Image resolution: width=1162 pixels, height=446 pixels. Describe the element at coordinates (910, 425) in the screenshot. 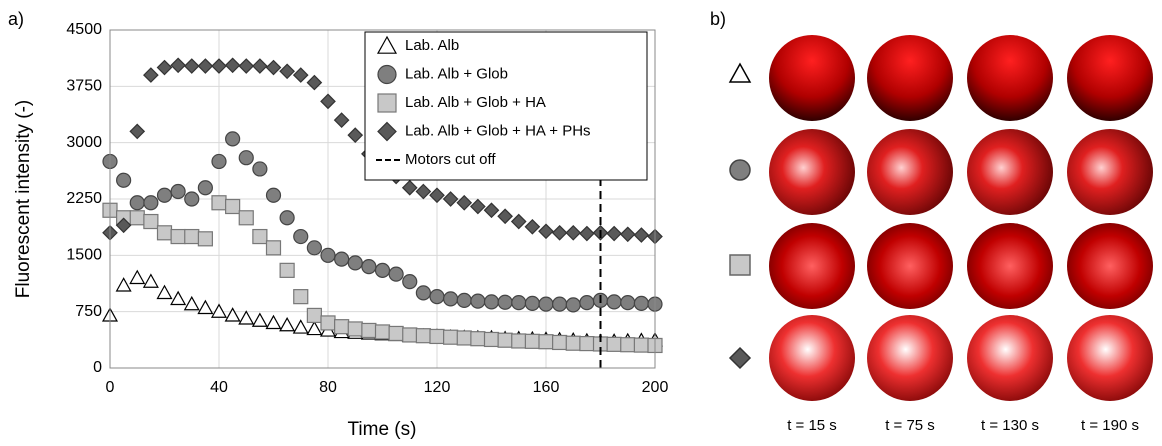

I see `column-label: t = 75 s` at that location.